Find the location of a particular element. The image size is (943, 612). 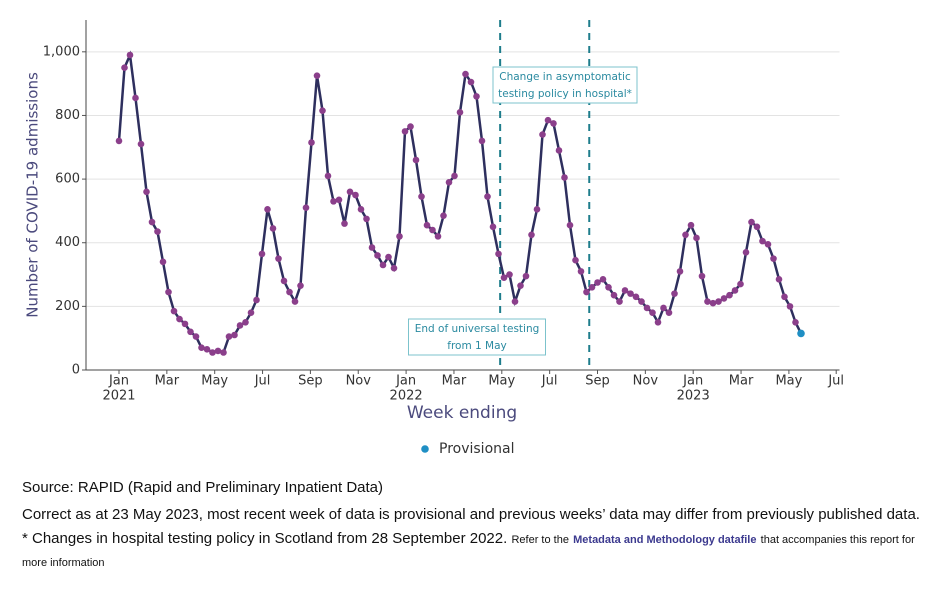

refer-text: Refer to the is located at coordinates (540, 540).